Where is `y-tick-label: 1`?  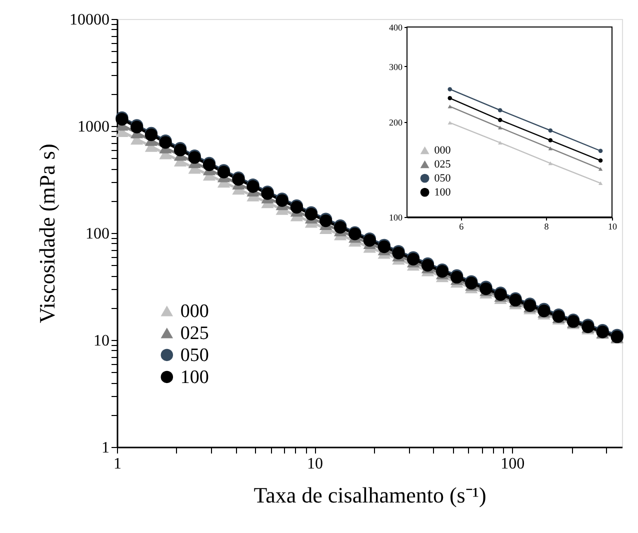
y-tick-label: 1 is located at coordinates (106, 448).